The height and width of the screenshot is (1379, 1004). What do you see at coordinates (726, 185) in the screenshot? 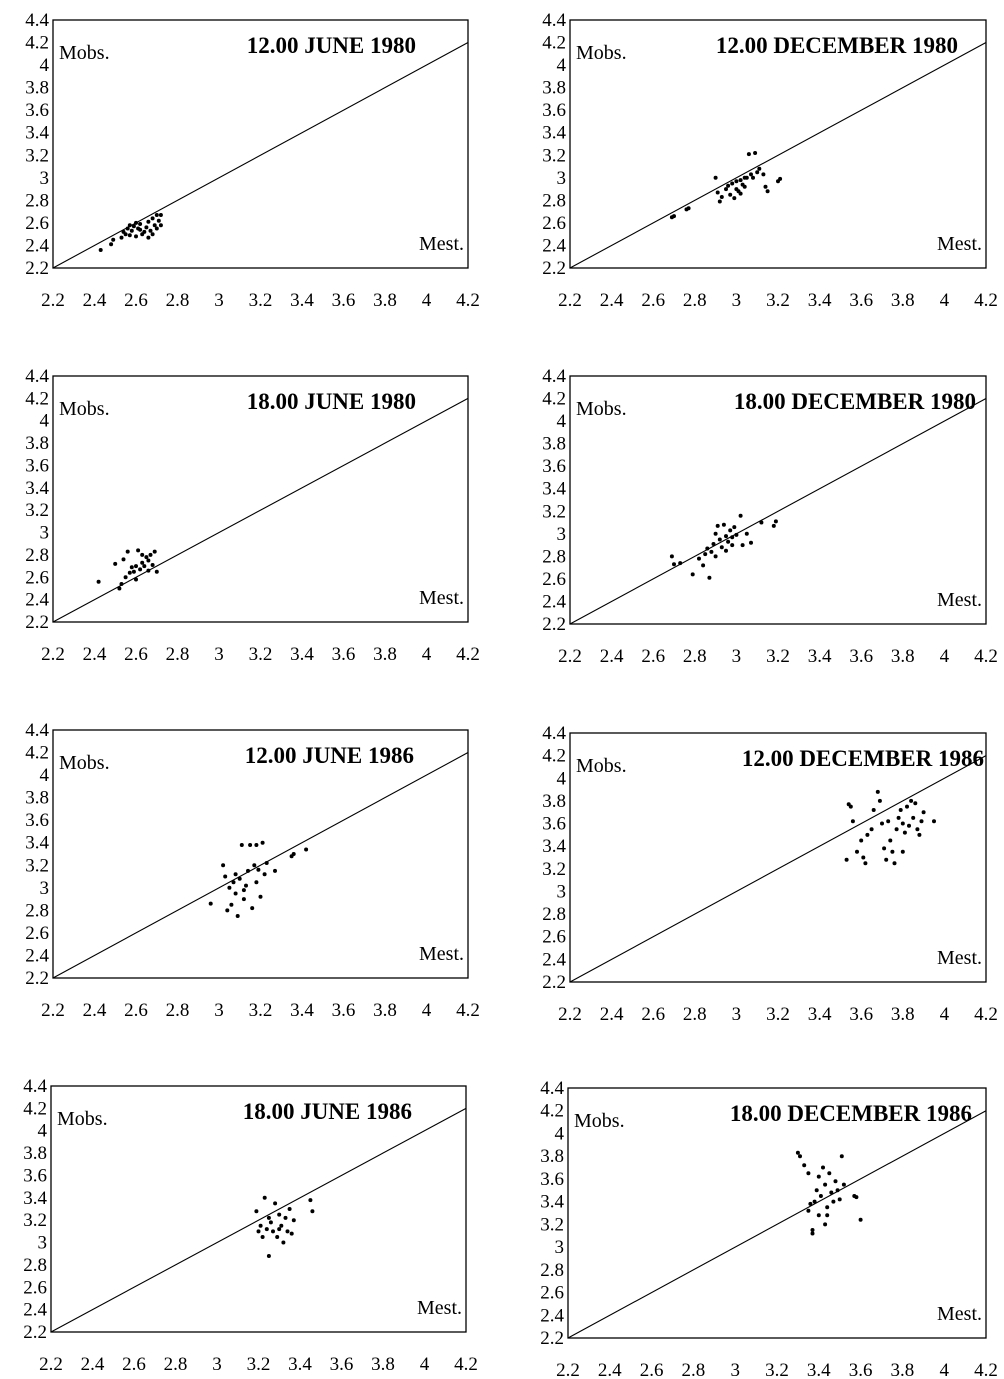
I see `data-points` at bounding box center [726, 185].